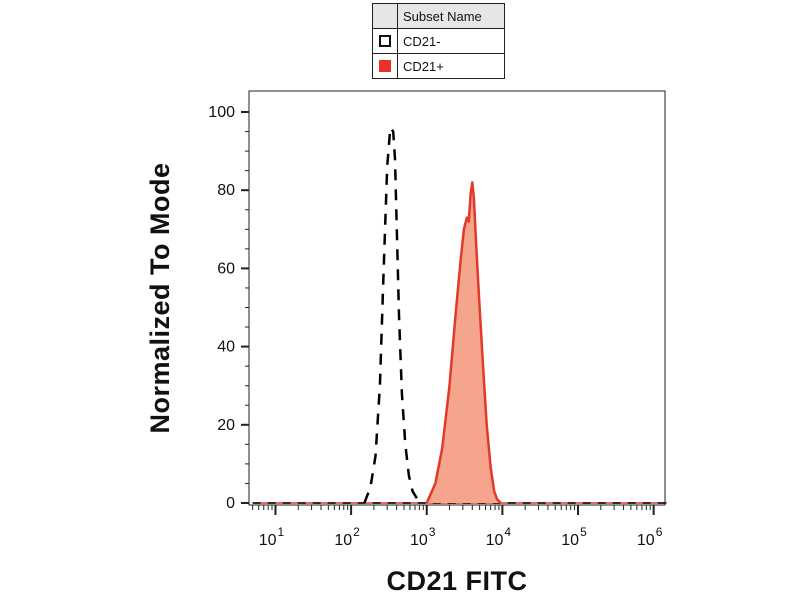 This screenshot has height=600, width=800. Describe the element at coordinates (422, 41) in the screenshot. I see `legend-label: CD21-` at that location.